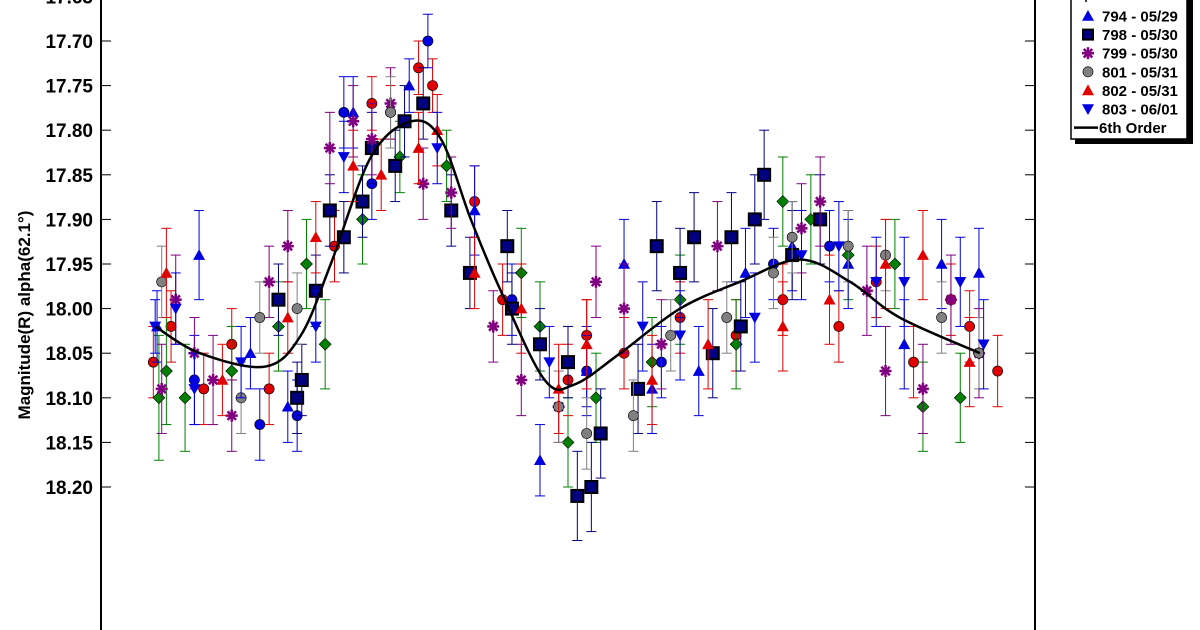  I want to click on y-tick-label: 17.95, so click(69, 265).